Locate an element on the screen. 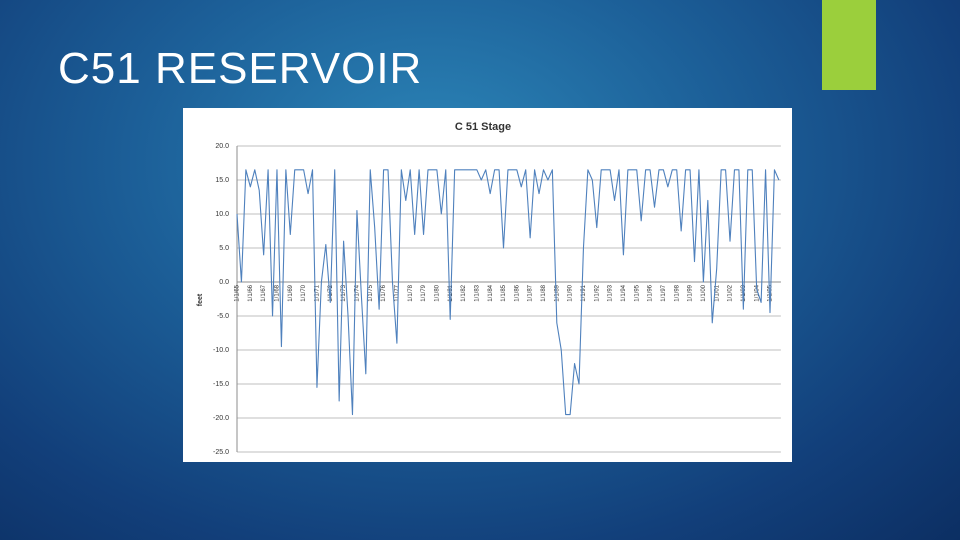 This screenshot has width=960, height=540. x-tick-label: 1/1/94 is located at coordinates (624, 292).